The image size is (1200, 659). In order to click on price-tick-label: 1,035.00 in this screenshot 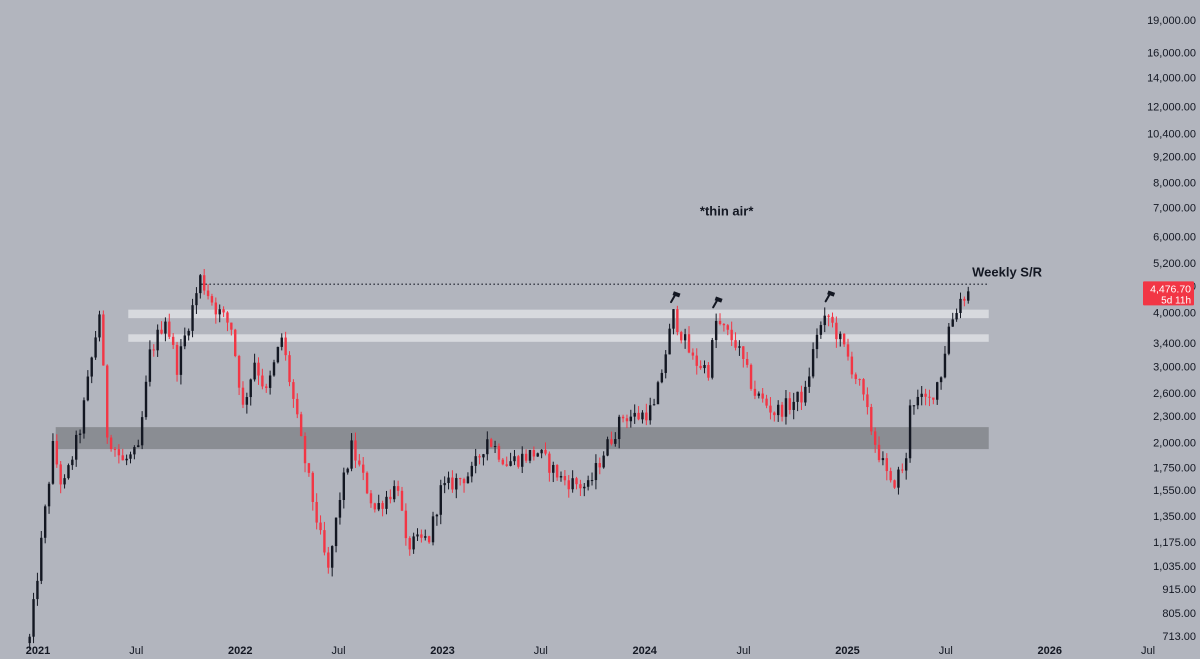, I will do `click(1174, 567)`.